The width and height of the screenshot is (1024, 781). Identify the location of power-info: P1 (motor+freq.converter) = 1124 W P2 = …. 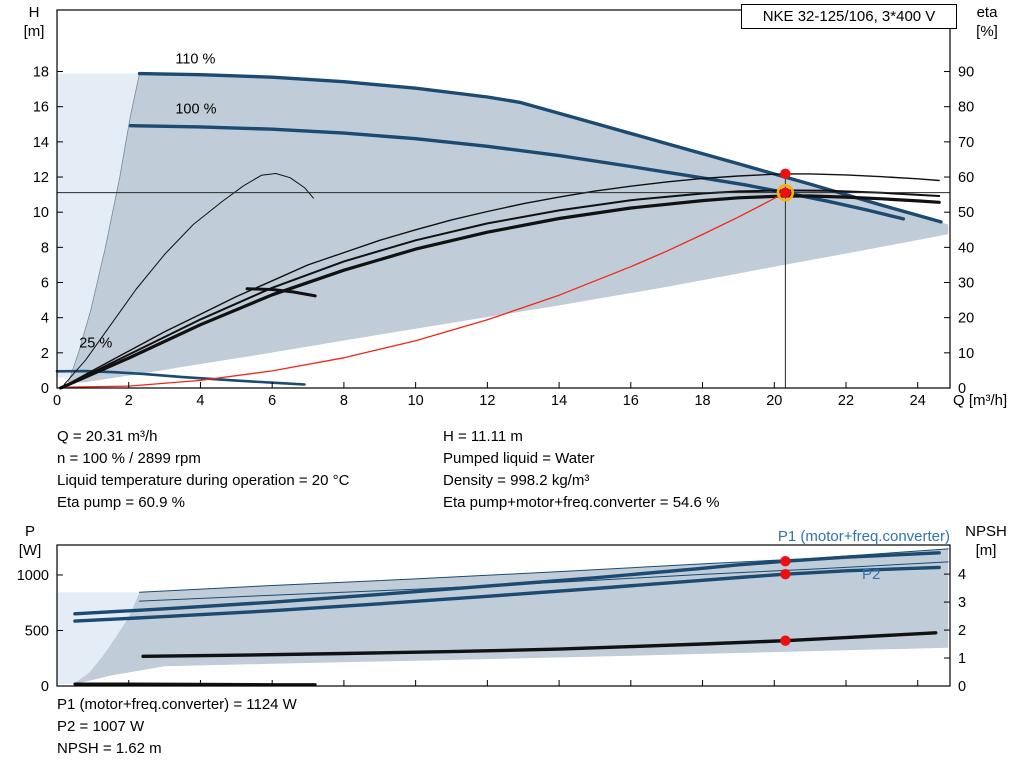
(177, 727).